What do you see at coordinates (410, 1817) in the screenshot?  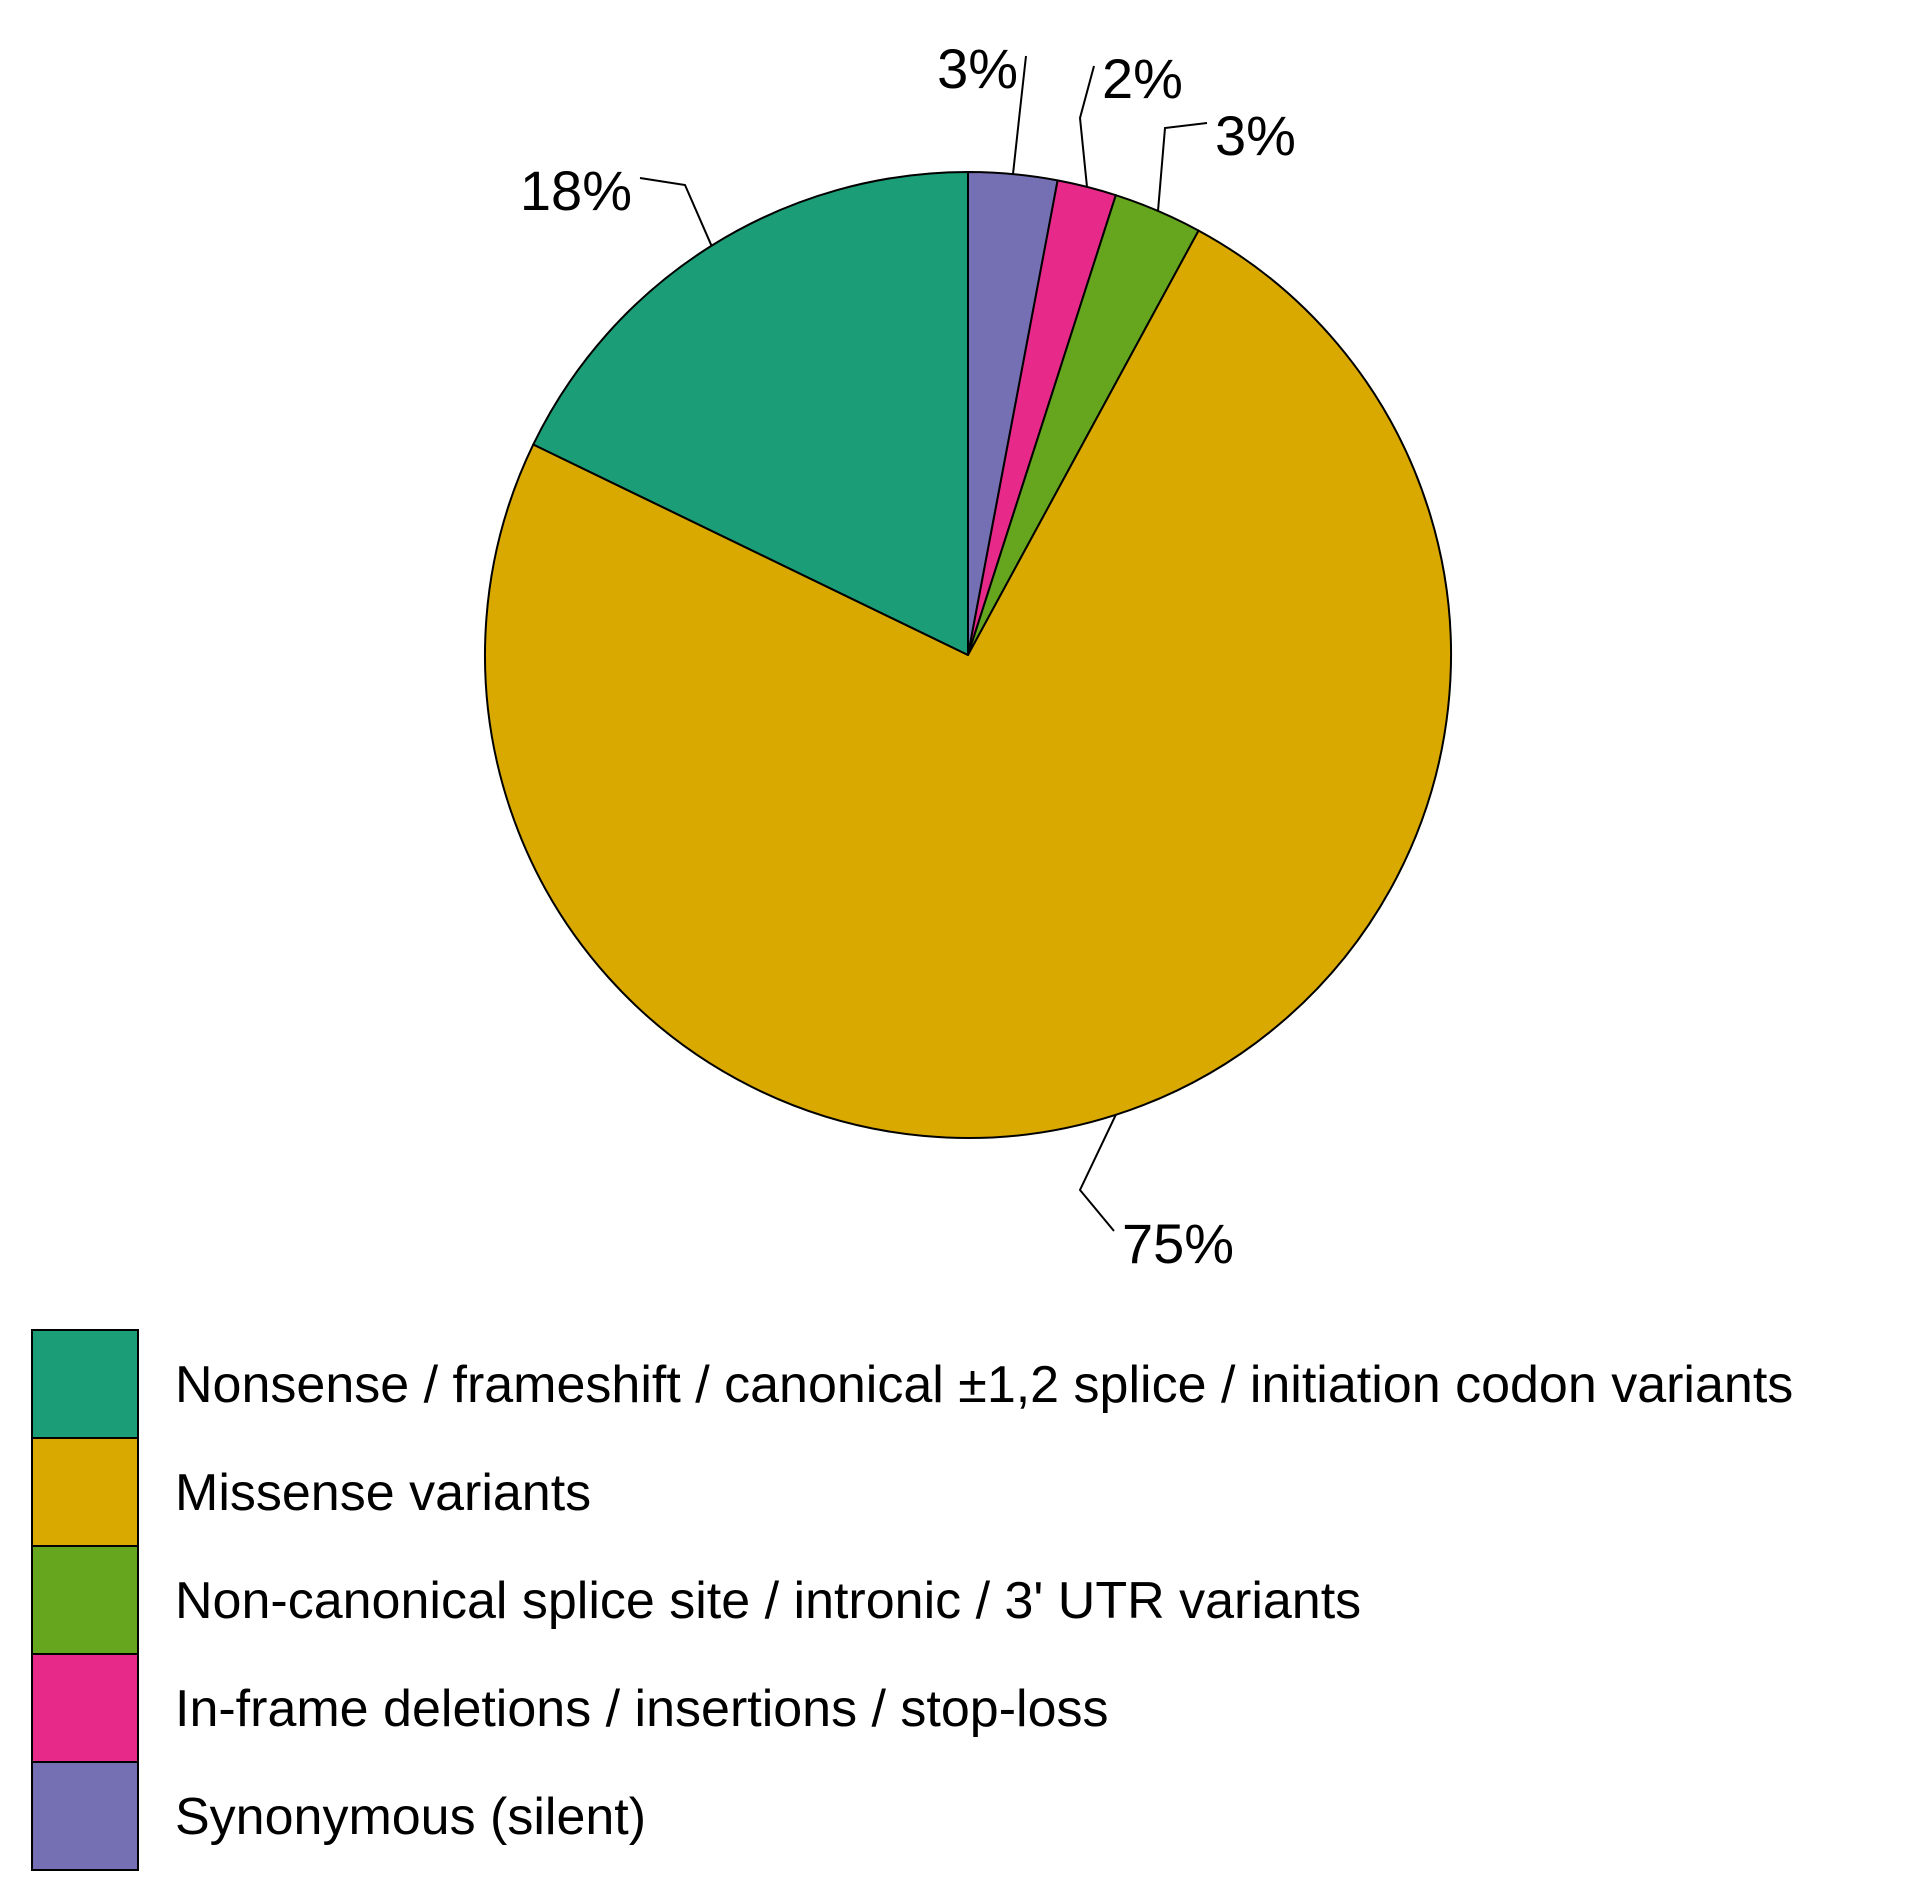 I see `legend-label-synonymous-silent: Synonymous (silent)` at bounding box center [410, 1817].